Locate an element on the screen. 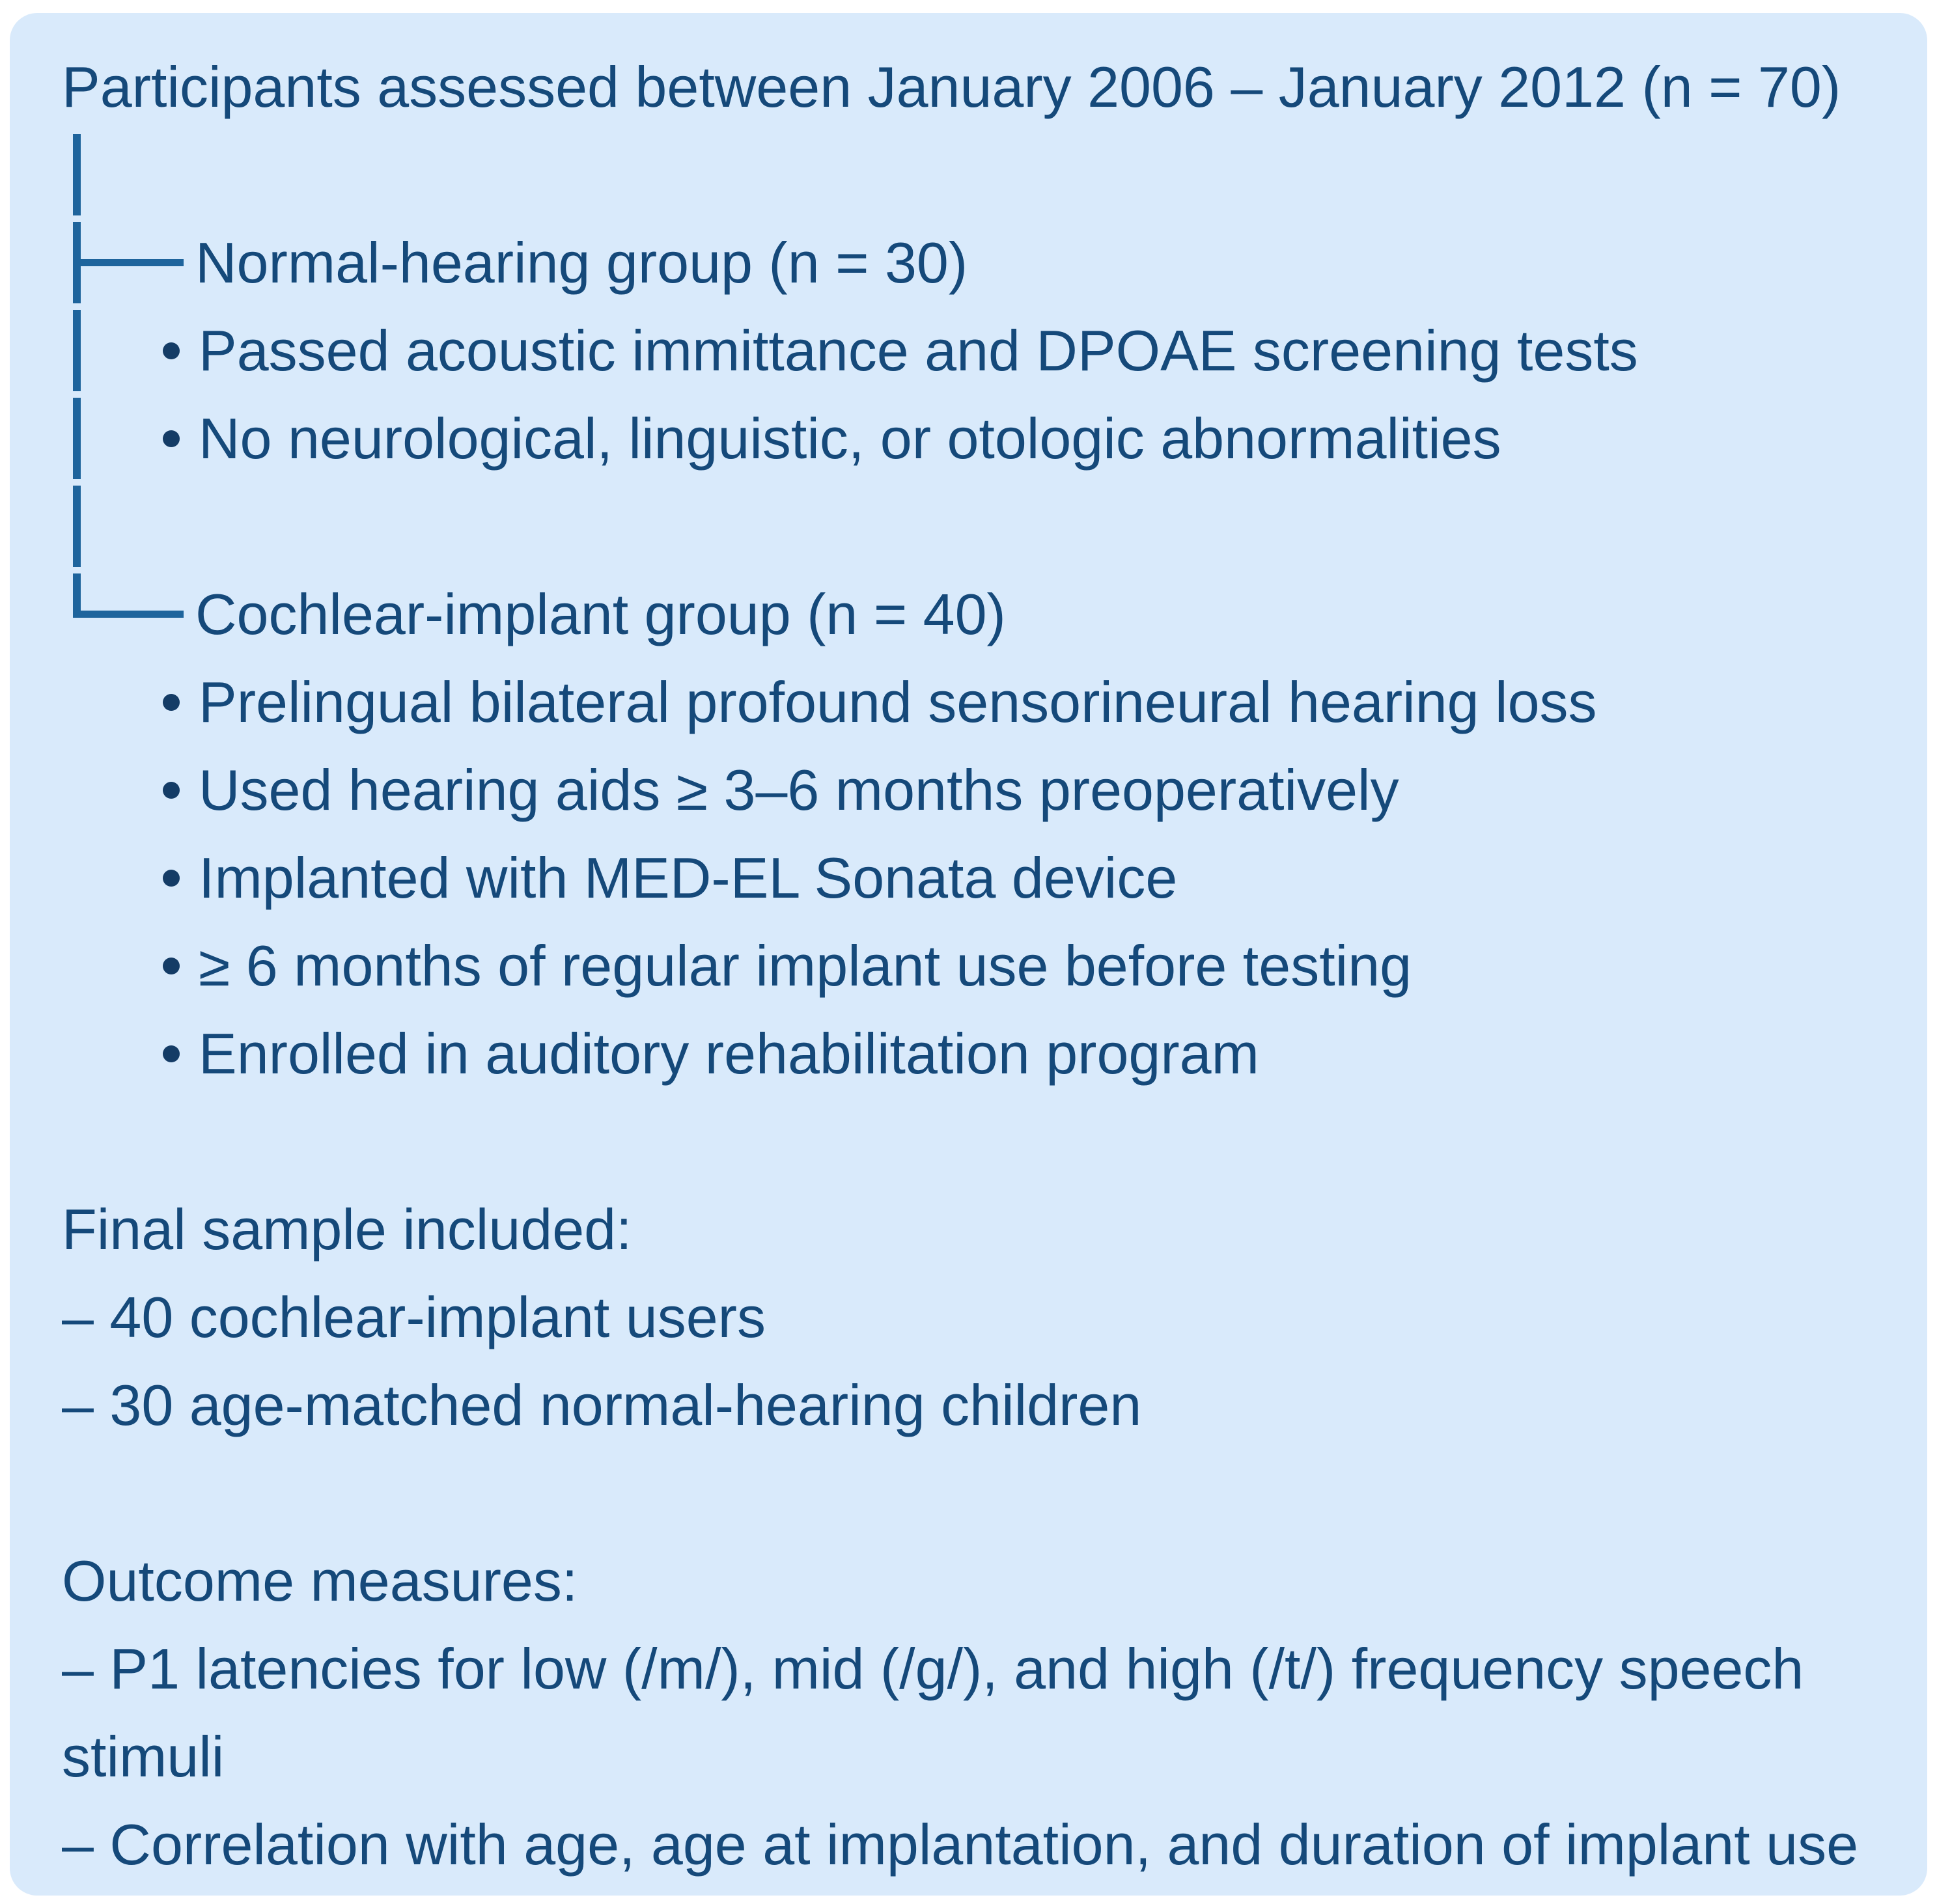 Image resolution: width=1937 pixels, height=1904 pixels. final-sample-heading: Final sample included: is located at coordinates (347, 1230).